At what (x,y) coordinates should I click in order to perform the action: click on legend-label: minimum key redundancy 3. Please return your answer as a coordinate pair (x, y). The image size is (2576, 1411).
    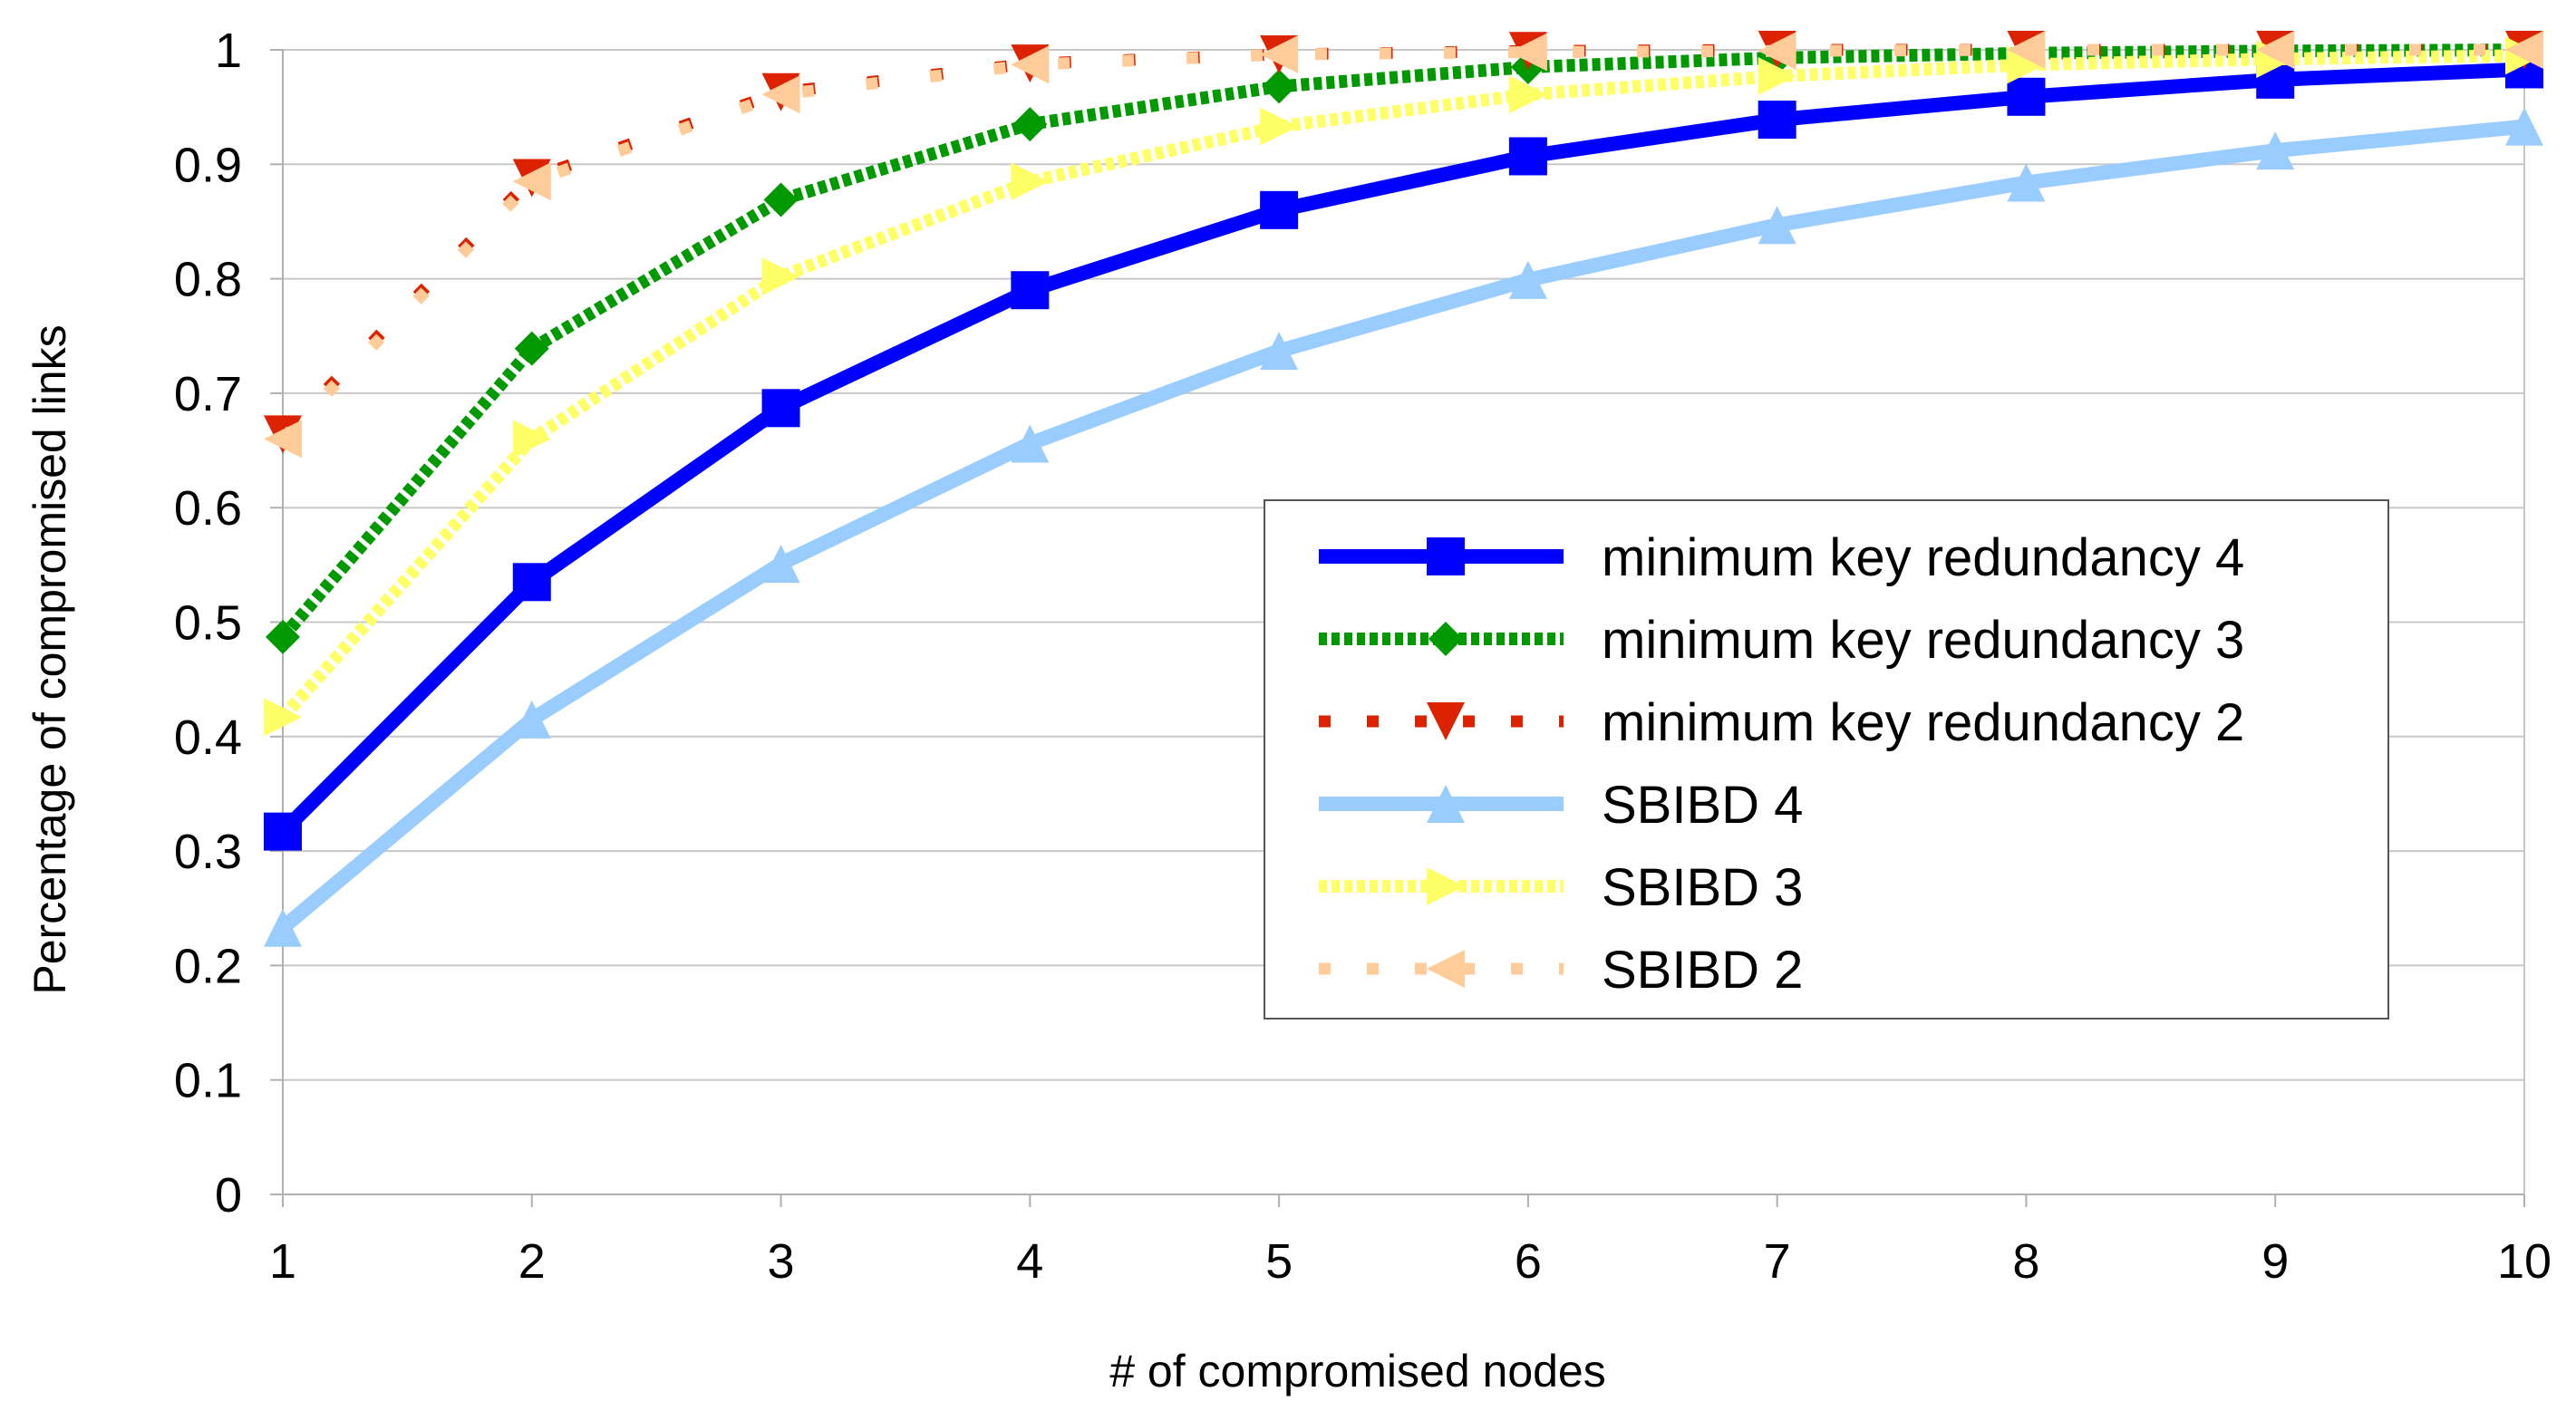
    Looking at the image, I should click on (1923, 640).